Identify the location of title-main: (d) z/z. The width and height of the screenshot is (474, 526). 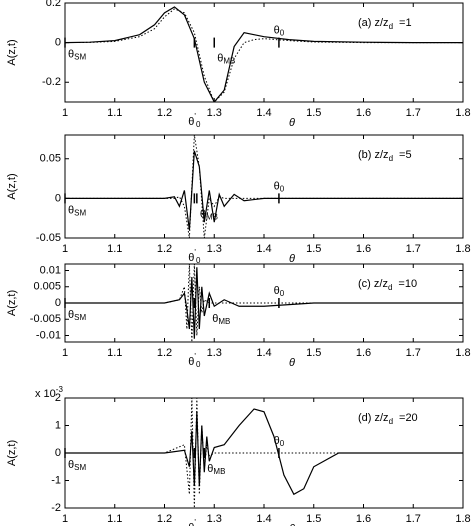
(373, 418).